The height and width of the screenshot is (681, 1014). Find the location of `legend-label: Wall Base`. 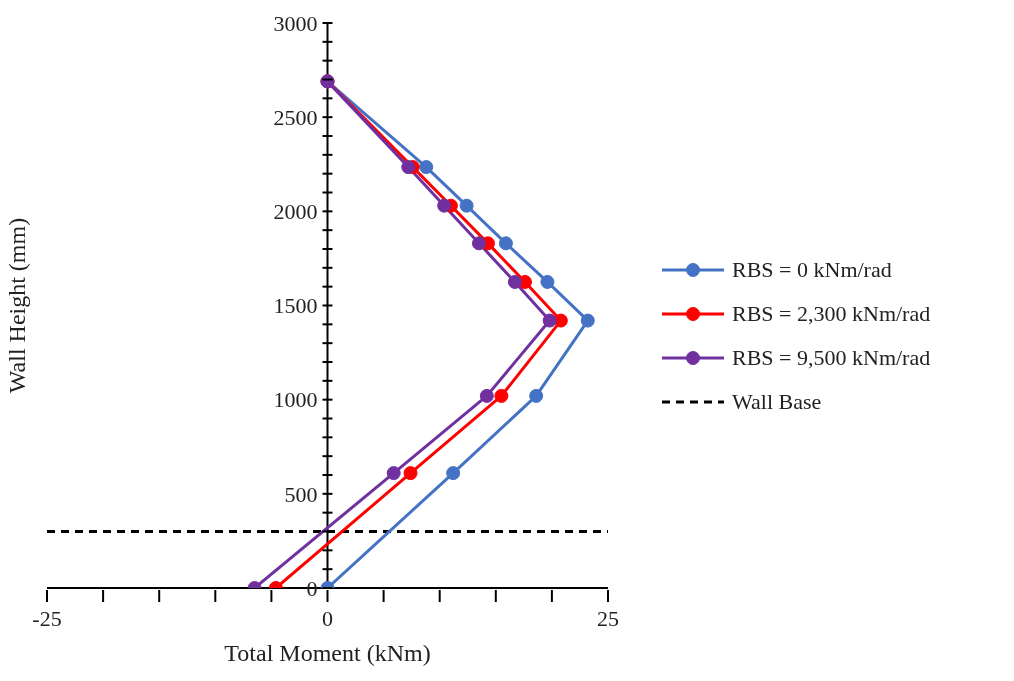

legend-label: Wall Base is located at coordinates (777, 402).